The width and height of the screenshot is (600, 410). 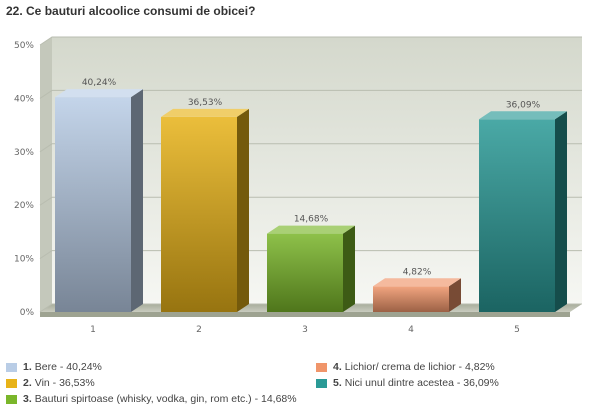 What do you see at coordinates (27, 313) in the screenshot?
I see `y-tick-label: 0%` at bounding box center [27, 313].